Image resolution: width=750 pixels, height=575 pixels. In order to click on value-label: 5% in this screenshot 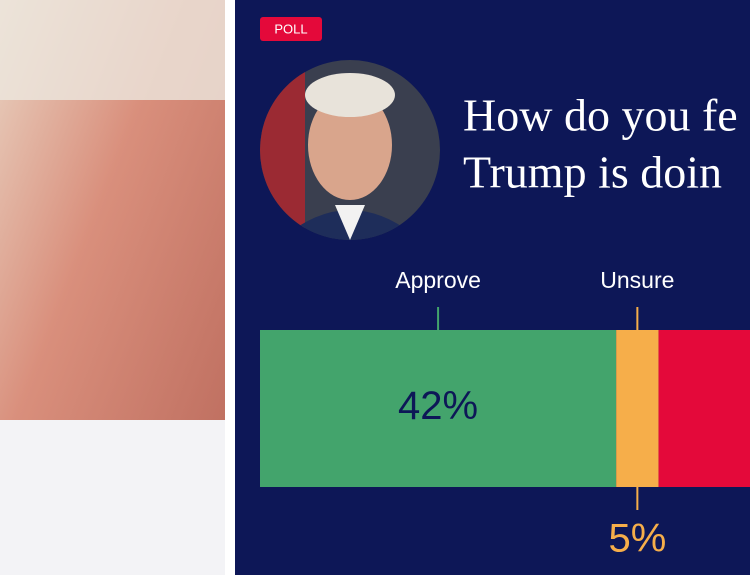, I will do `click(637, 539)`.